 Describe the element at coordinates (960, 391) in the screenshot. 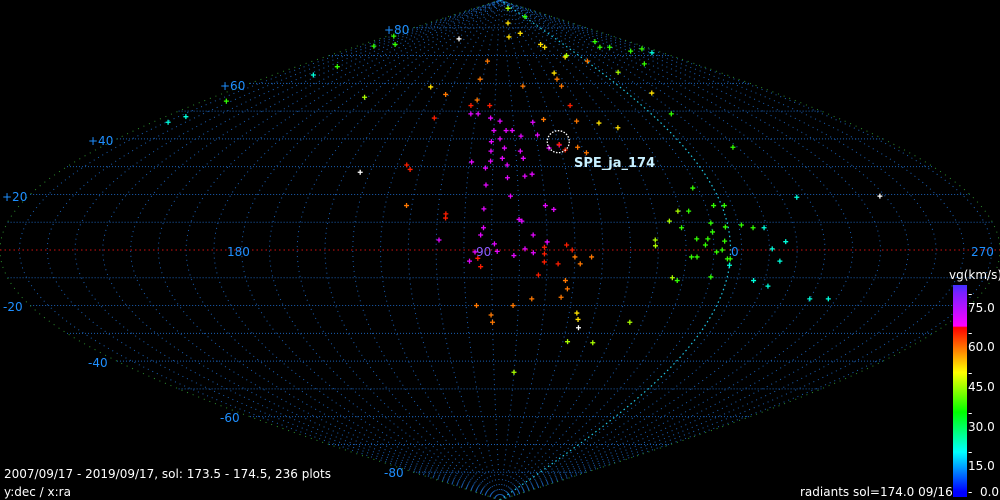

I see `colorbar-gradient` at that location.